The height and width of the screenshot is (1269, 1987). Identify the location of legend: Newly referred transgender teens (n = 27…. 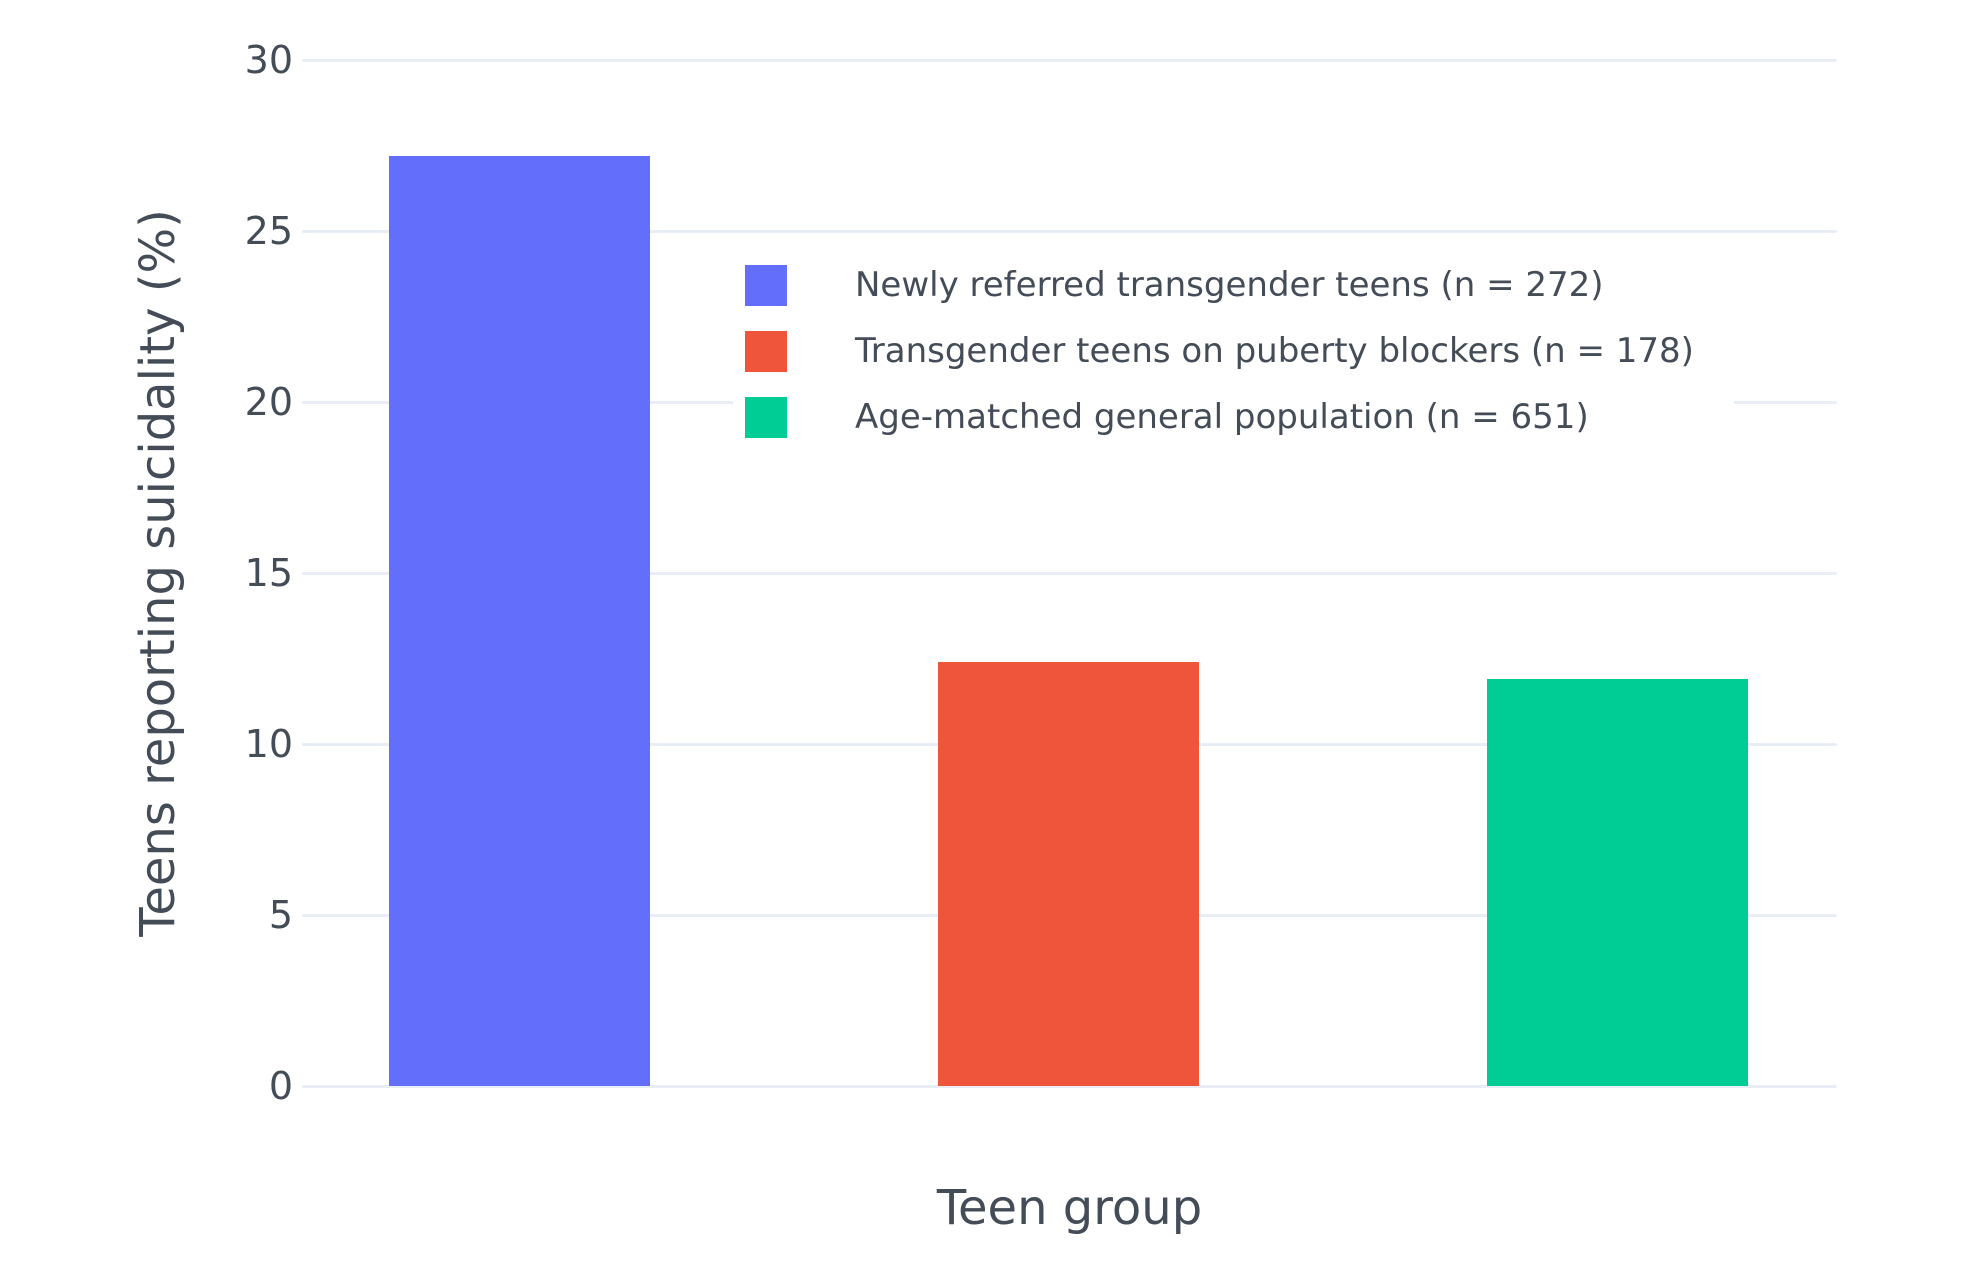
(1233, 352).